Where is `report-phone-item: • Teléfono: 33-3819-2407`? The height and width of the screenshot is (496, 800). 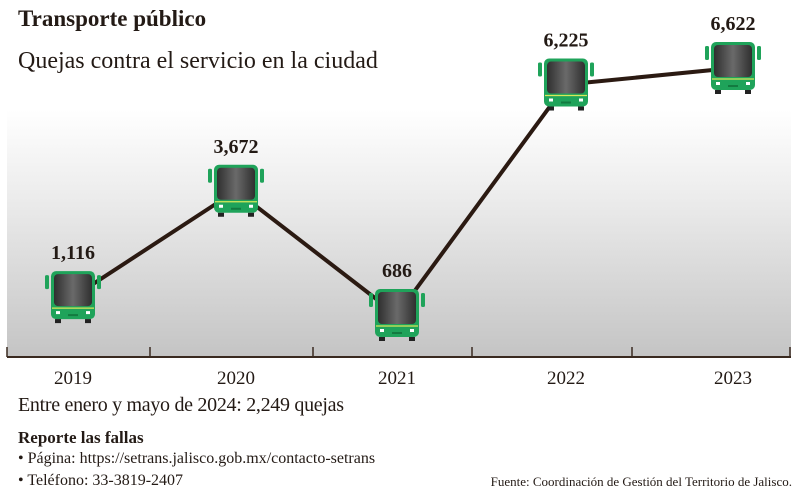
report-phone-item: • Teléfono: 33-3819-2407 is located at coordinates (101, 480).